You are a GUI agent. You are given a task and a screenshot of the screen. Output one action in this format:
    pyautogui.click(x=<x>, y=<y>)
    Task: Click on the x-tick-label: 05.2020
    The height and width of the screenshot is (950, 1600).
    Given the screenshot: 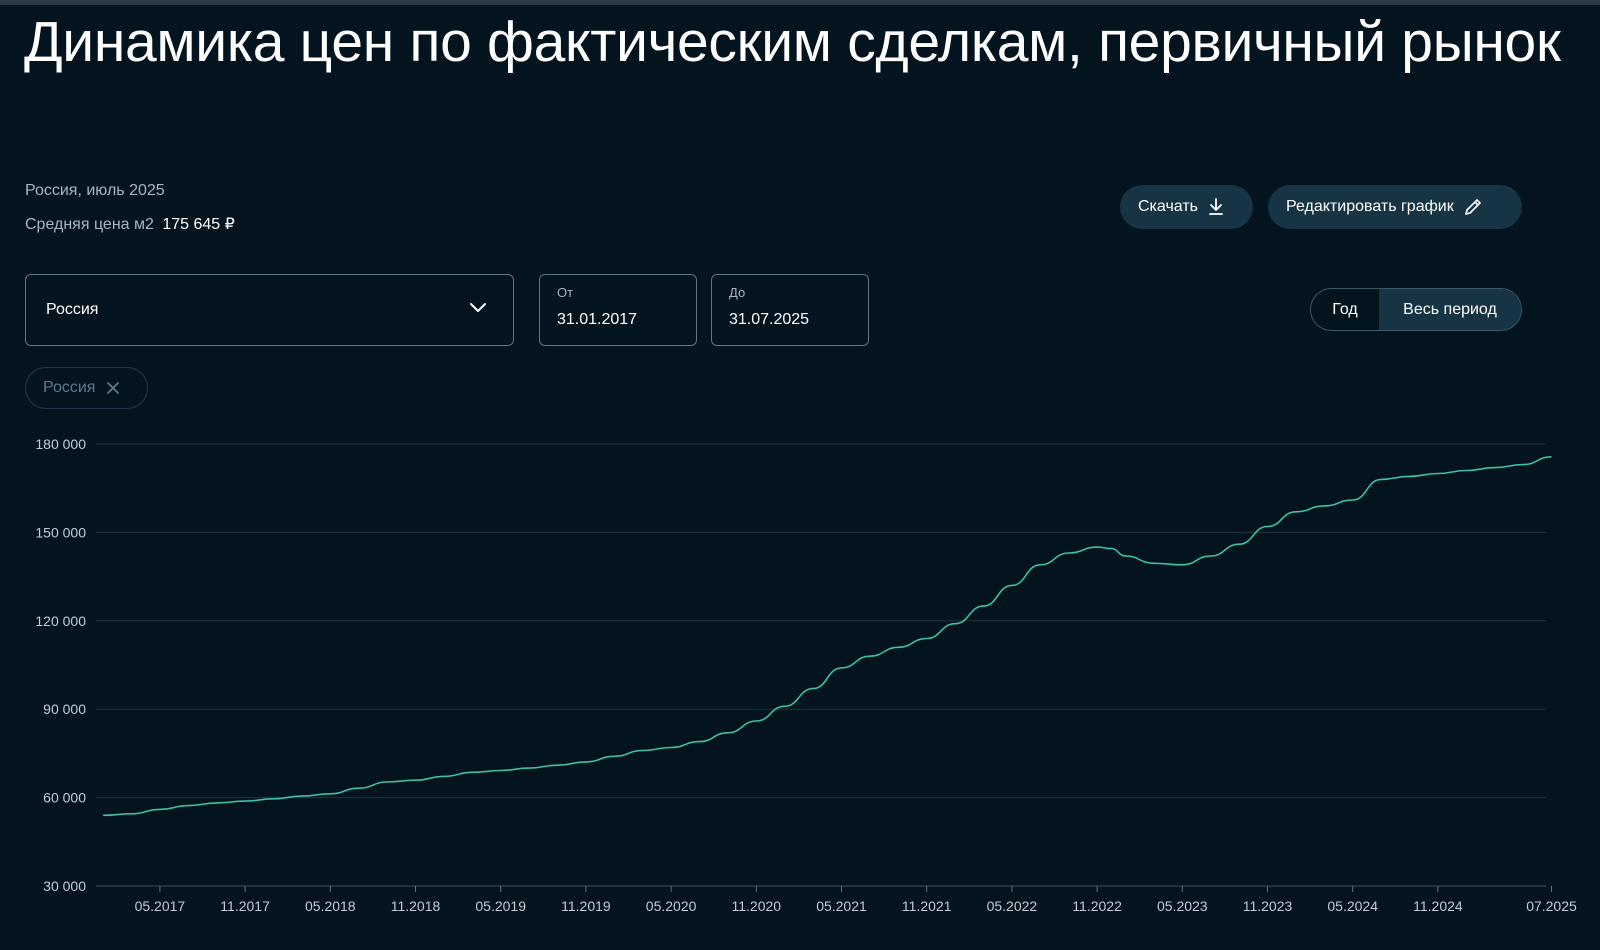 What is the action you would take?
    pyautogui.click(x=671, y=906)
    